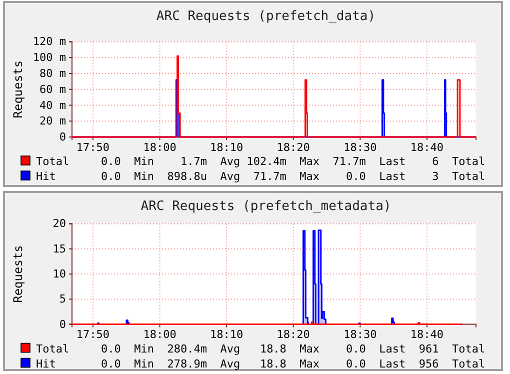 This screenshot has height=374, width=510. What do you see at coordinates (266, 206) in the screenshot?
I see `chart-title: ARC Requests (prefetch_metadata)` at bounding box center [266, 206].